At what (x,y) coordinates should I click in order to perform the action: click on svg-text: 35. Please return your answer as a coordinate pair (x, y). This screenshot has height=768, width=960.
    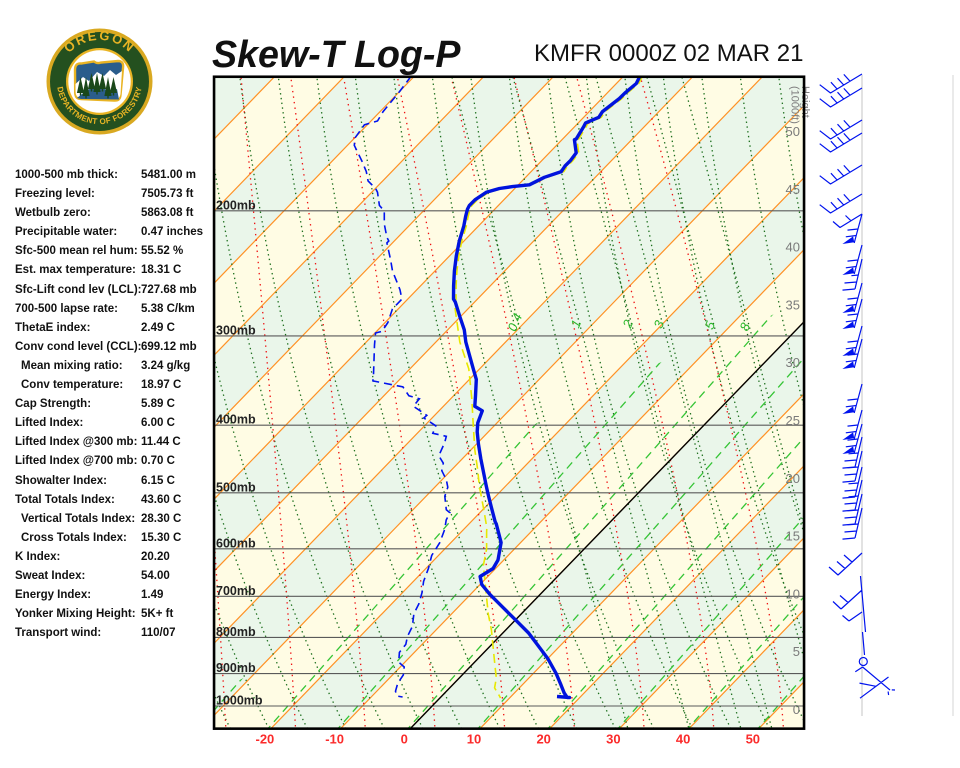
    Looking at the image, I should click on (793, 304).